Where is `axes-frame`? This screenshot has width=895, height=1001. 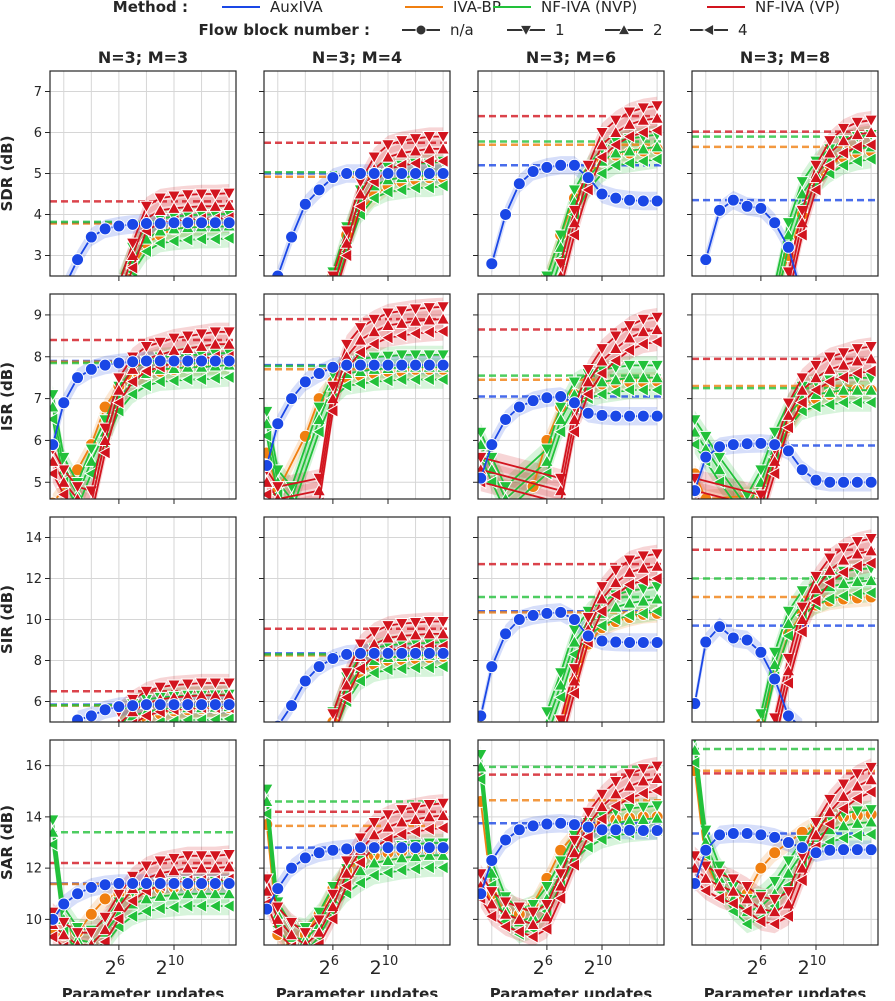 axes-frame is located at coordinates (357, 396).